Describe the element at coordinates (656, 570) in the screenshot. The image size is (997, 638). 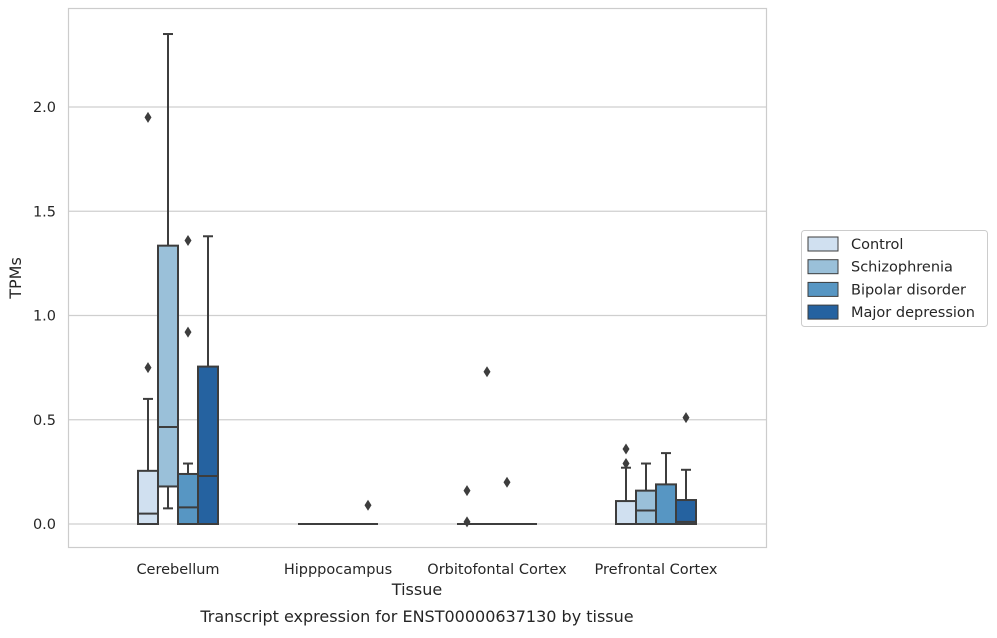
I see `x-tick-label: Prefrontal Cortex` at that location.